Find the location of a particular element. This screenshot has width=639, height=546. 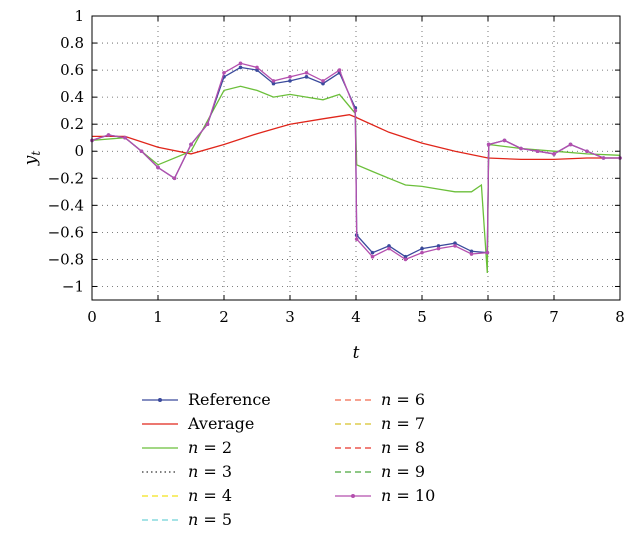

y-tick-label: 0 is located at coordinates (79, 151).